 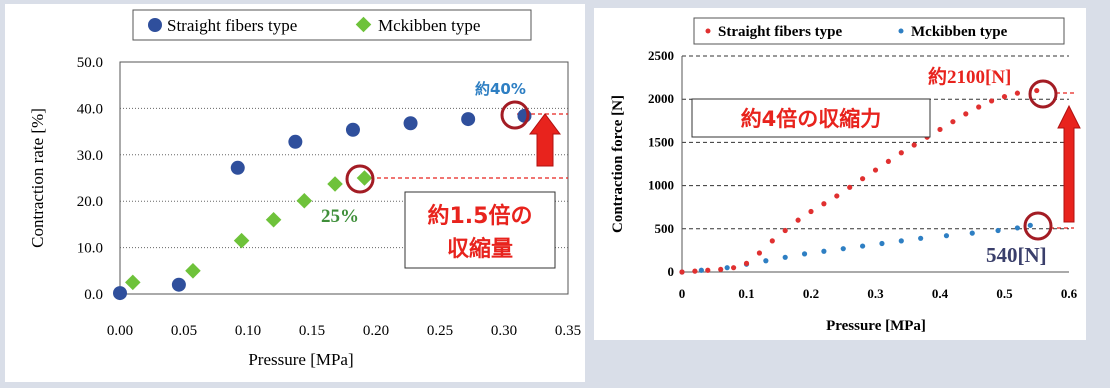 I want to click on left-highlight-ring-mid, so click(x=360, y=179).